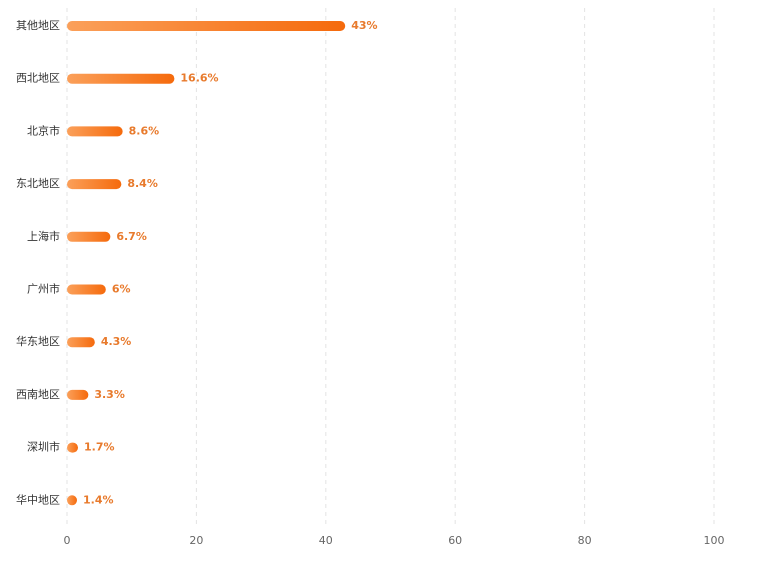  What do you see at coordinates (199, 78) in the screenshot?
I see `value-label: 16.6%` at bounding box center [199, 78].